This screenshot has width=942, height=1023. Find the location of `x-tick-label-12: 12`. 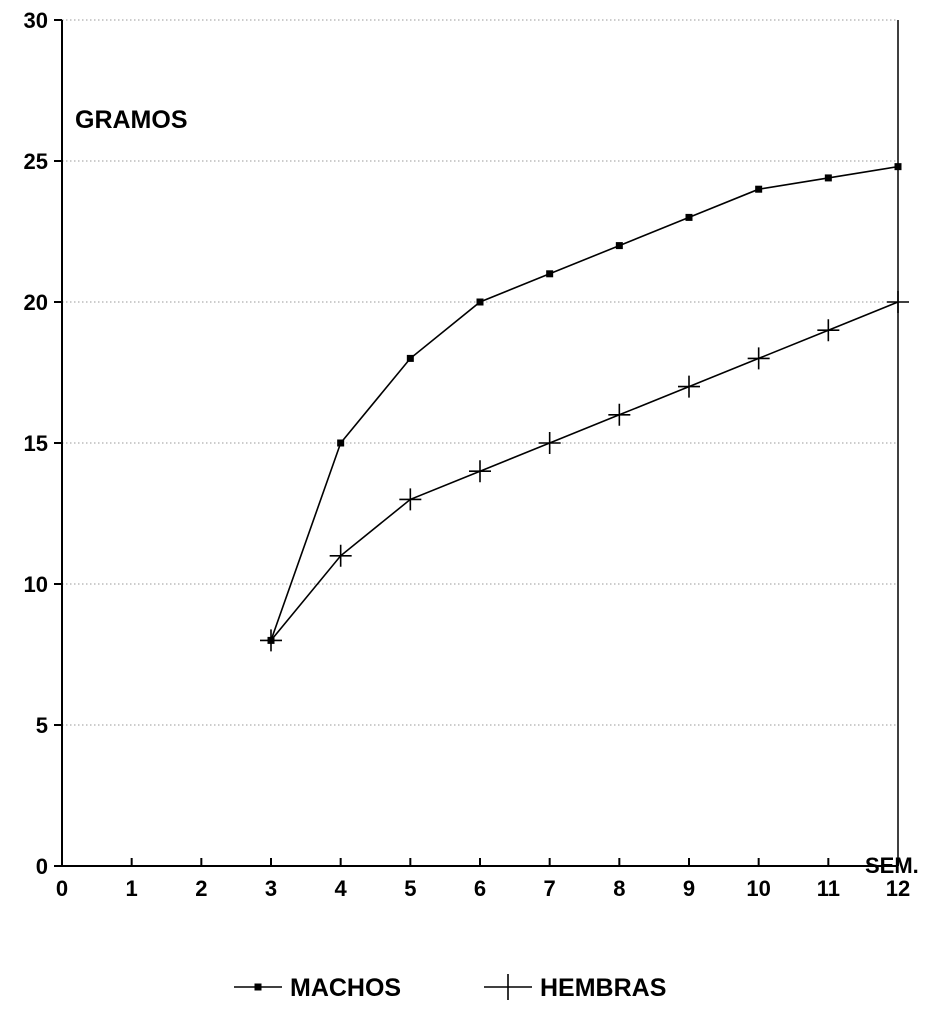

x-tick-label-12: 12 is located at coordinates (898, 888).